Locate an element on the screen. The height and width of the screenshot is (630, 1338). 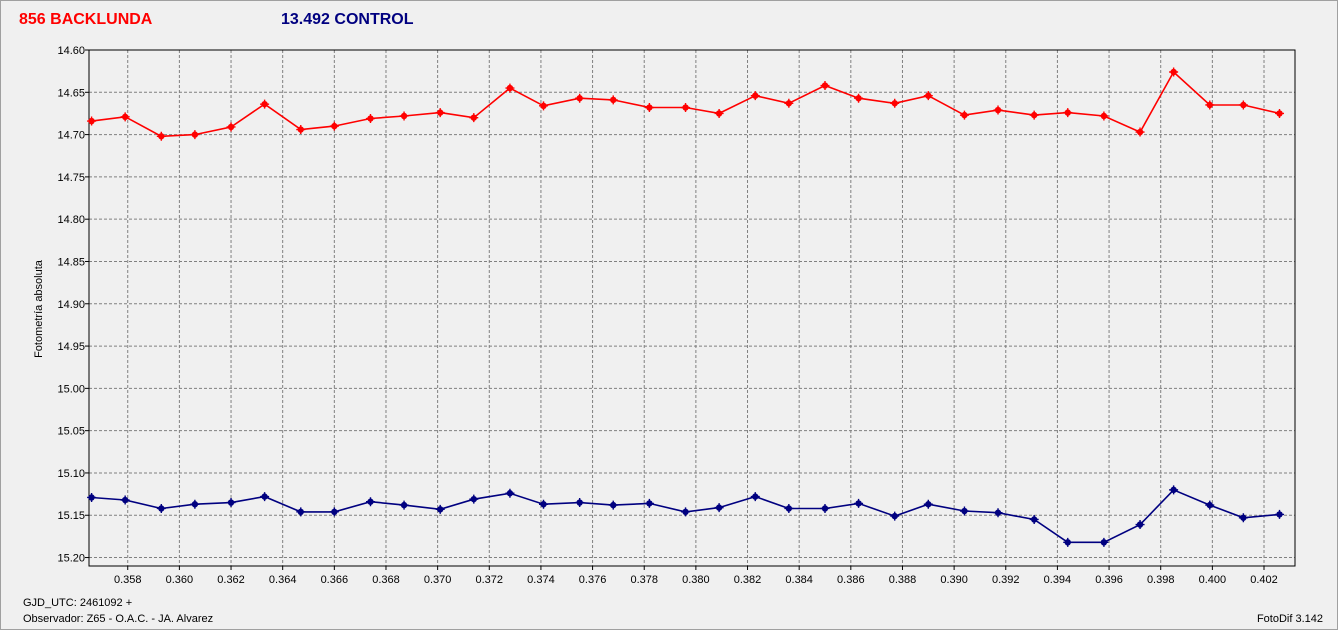
x-tick-label: 0.362 is located at coordinates (231, 580).